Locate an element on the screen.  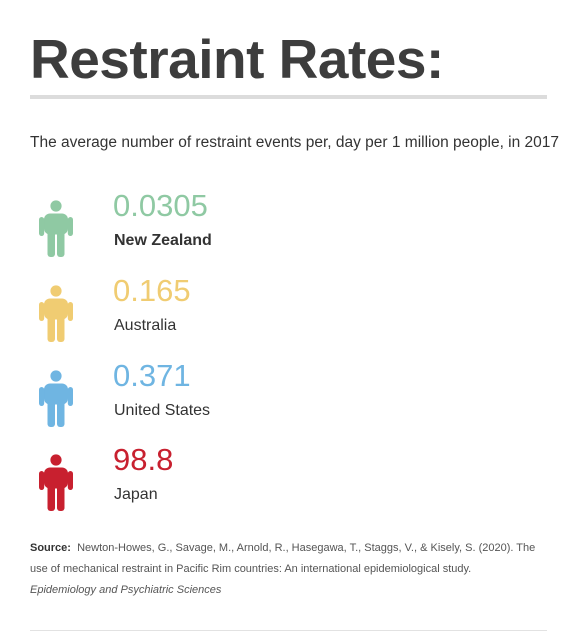
restraint-rate-value: 0.165 is located at coordinates (152, 290).